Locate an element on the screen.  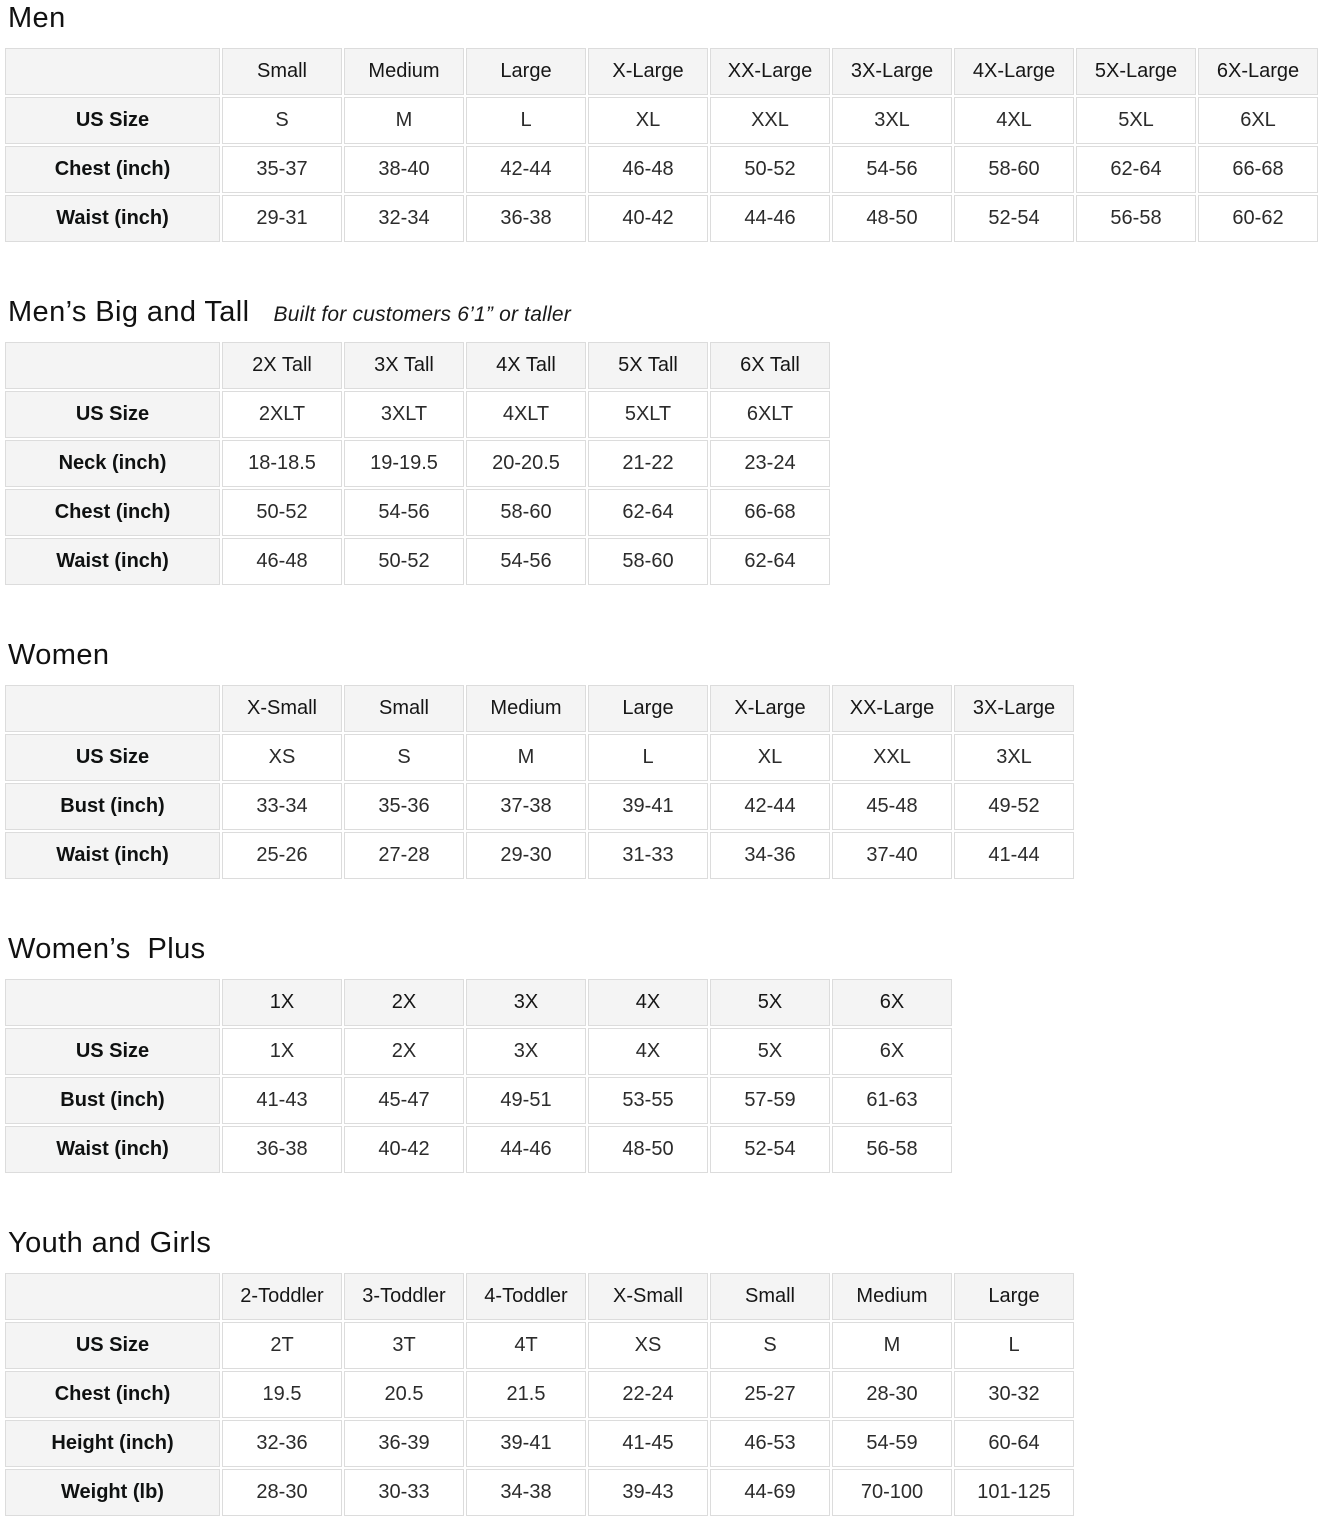
value-cell: 39-43 is located at coordinates (648, 1492).